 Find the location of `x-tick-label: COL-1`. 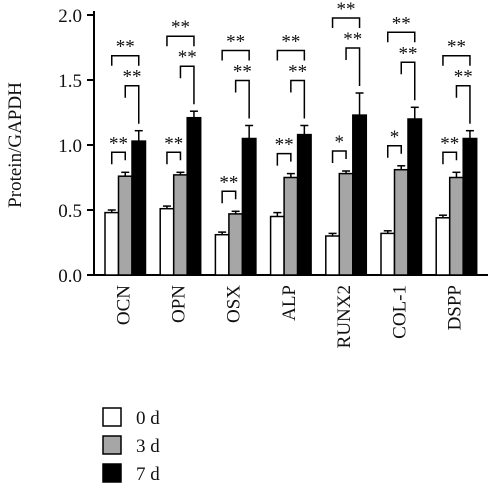

x-tick-label: COL-1 is located at coordinates (399, 312).